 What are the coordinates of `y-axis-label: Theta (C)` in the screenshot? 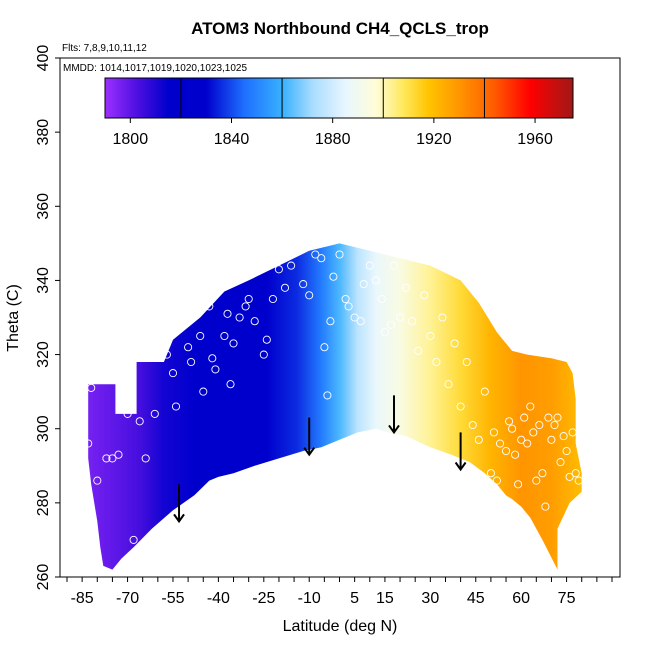 It's located at (13, 318).